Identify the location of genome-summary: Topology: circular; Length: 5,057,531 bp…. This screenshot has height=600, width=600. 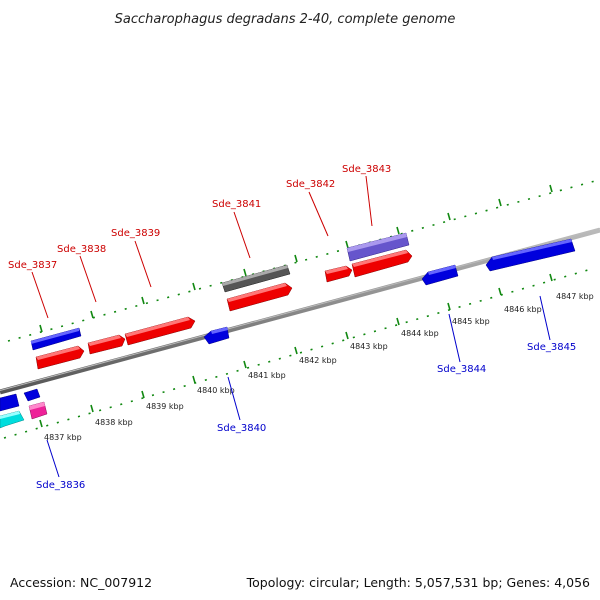
(418, 582).